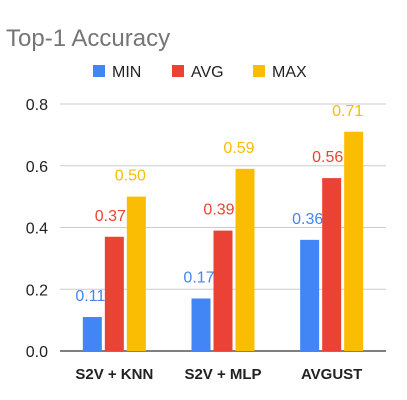 The width and height of the screenshot is (407, 400). Describe the element at coordinates (331, 374) in the screenshot. I see `category-label: AVGUST` at that location.